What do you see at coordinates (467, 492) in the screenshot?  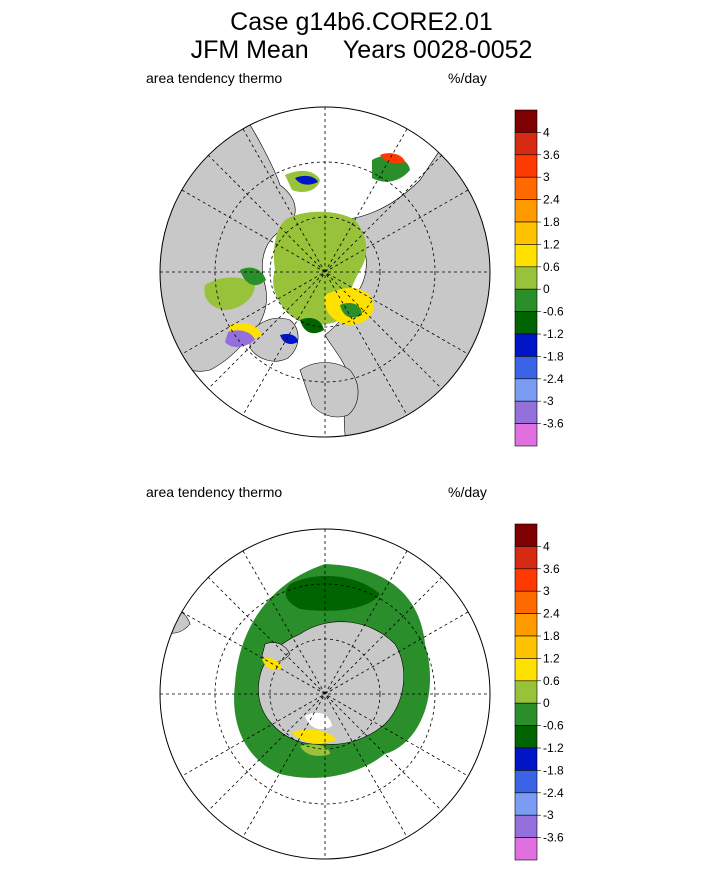 I see `south-units-label: %/day` at bounding box center [467, 492].